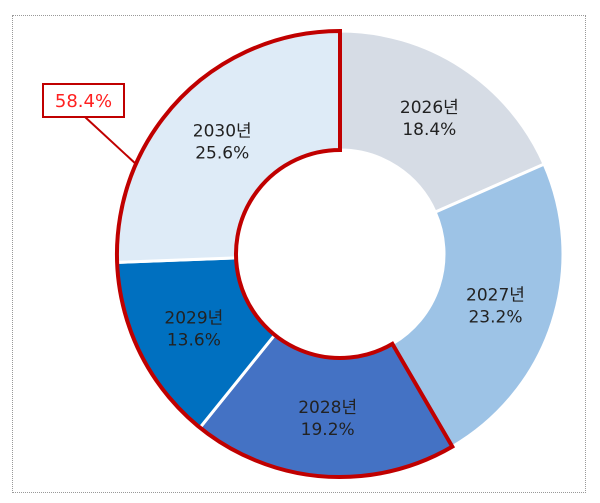  I want to click on callout-total-label: 58.4%, so click(83, 101).